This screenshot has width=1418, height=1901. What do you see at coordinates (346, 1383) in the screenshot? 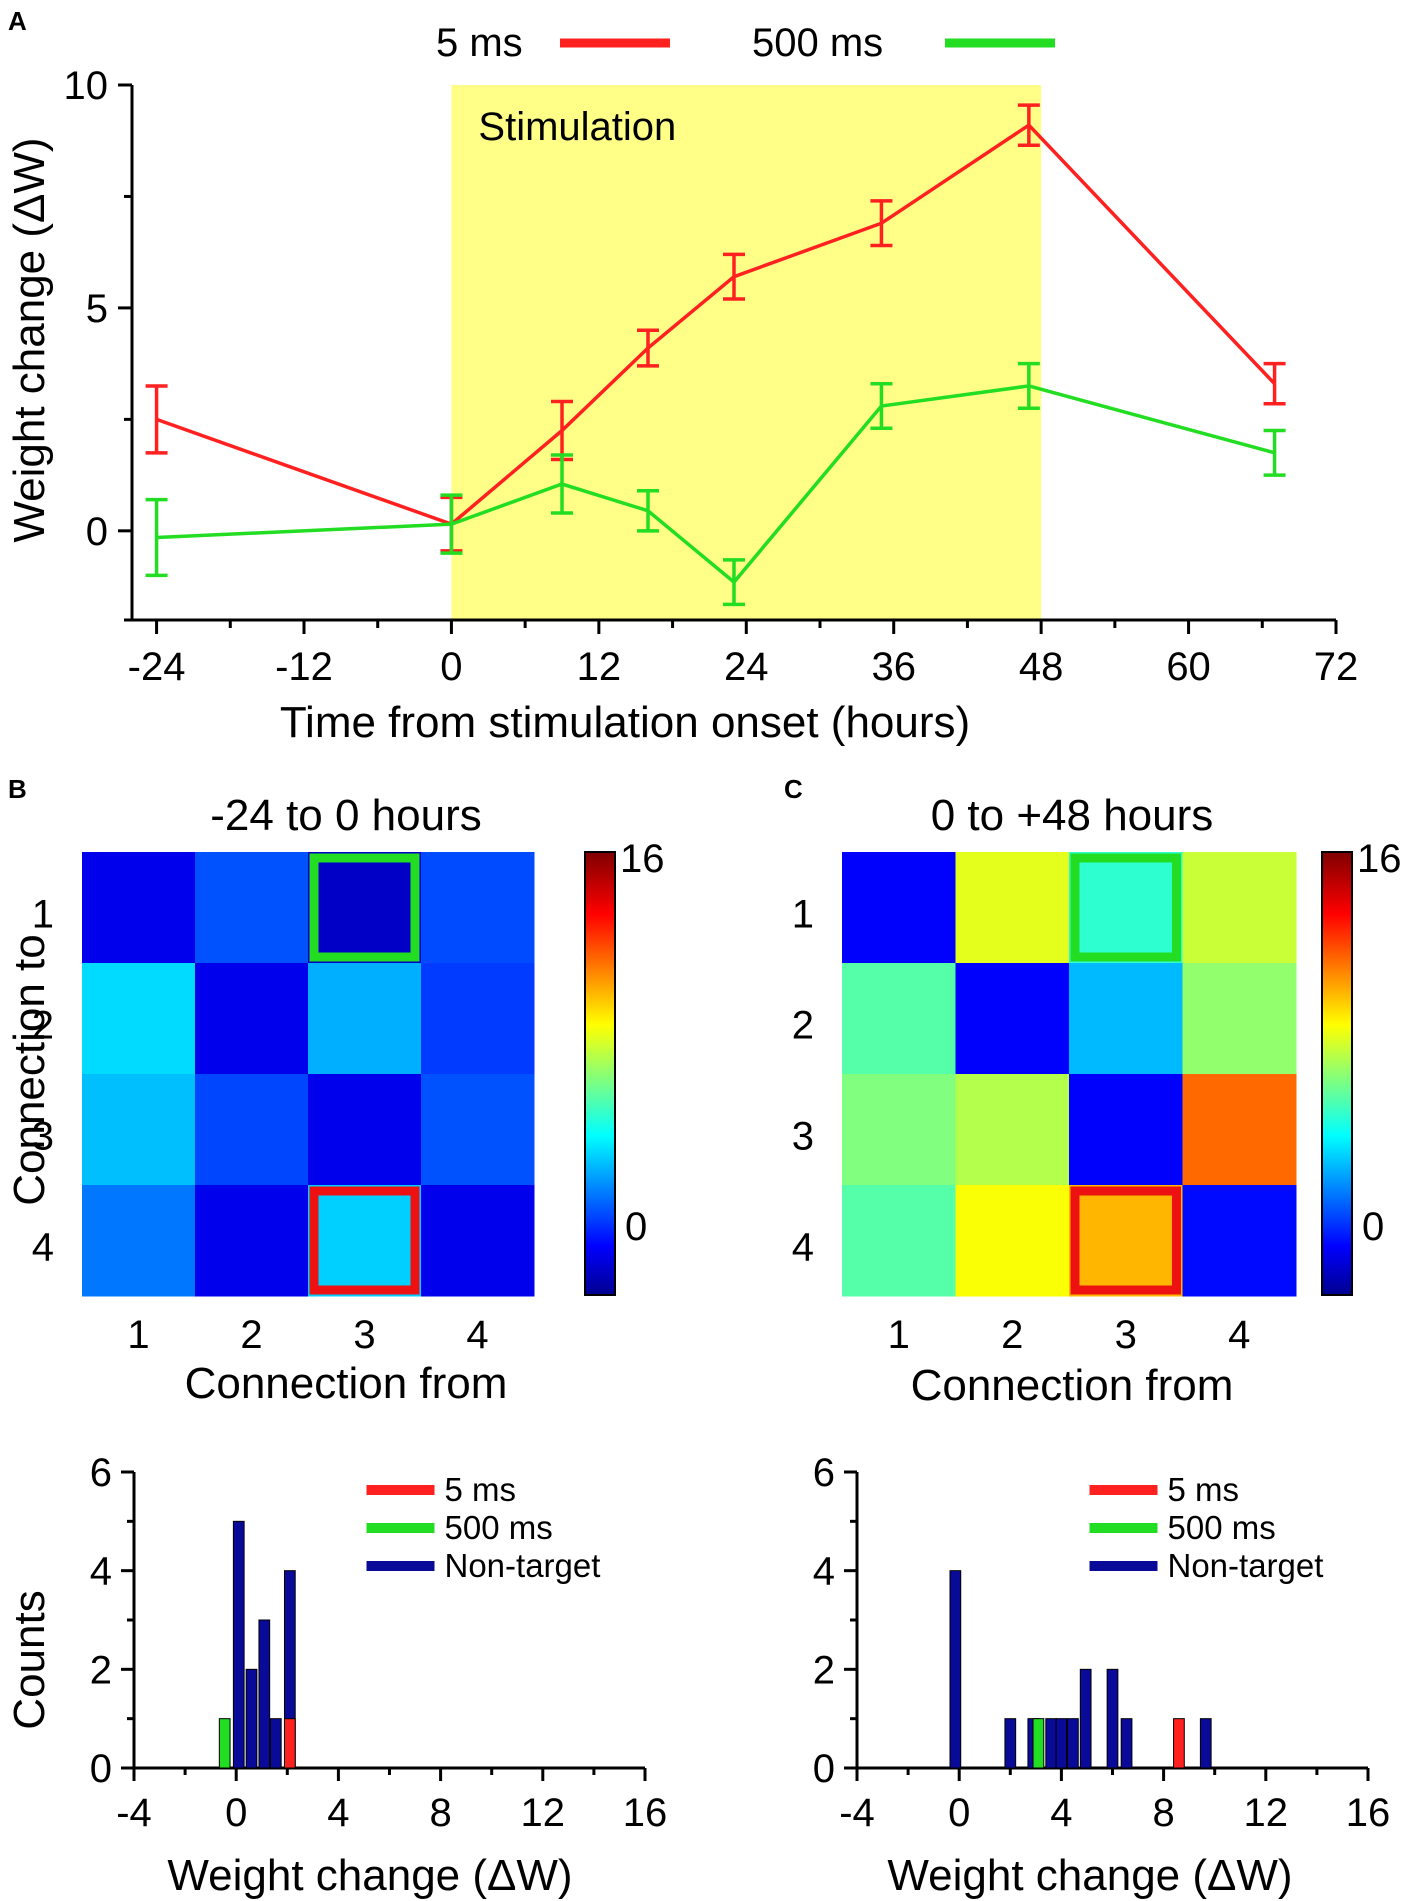
I see `panel-b-x-axis-title: Connection from` at bounding box center [346, 1383].